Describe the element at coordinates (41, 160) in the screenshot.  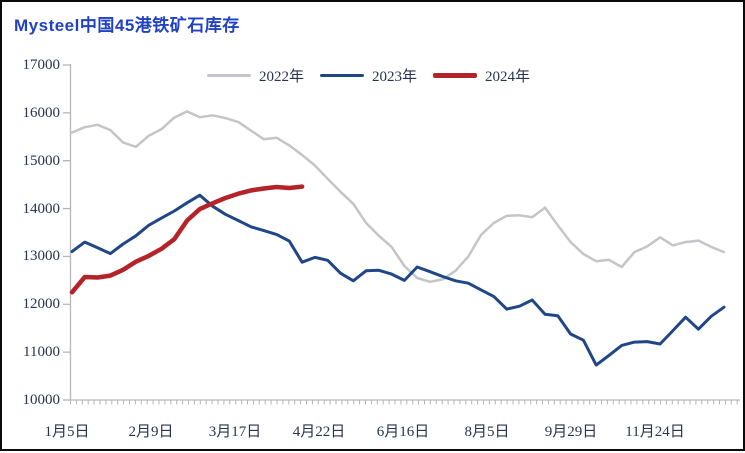
I see `y-axis-tick-label: 15000` at that location.